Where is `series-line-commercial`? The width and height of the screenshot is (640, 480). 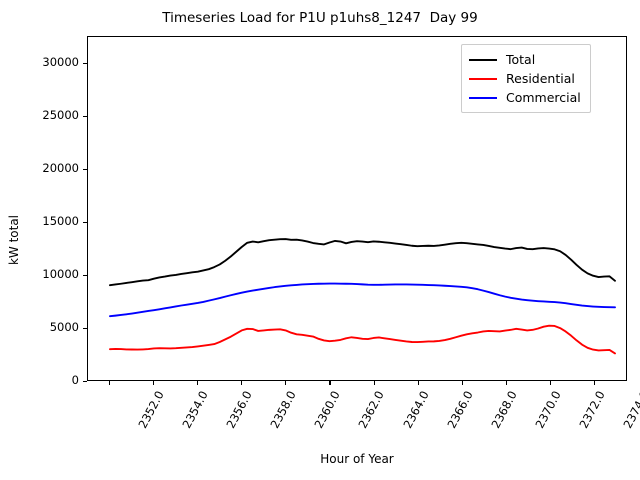 series-line-commercial is located at coordinates (362, 300).